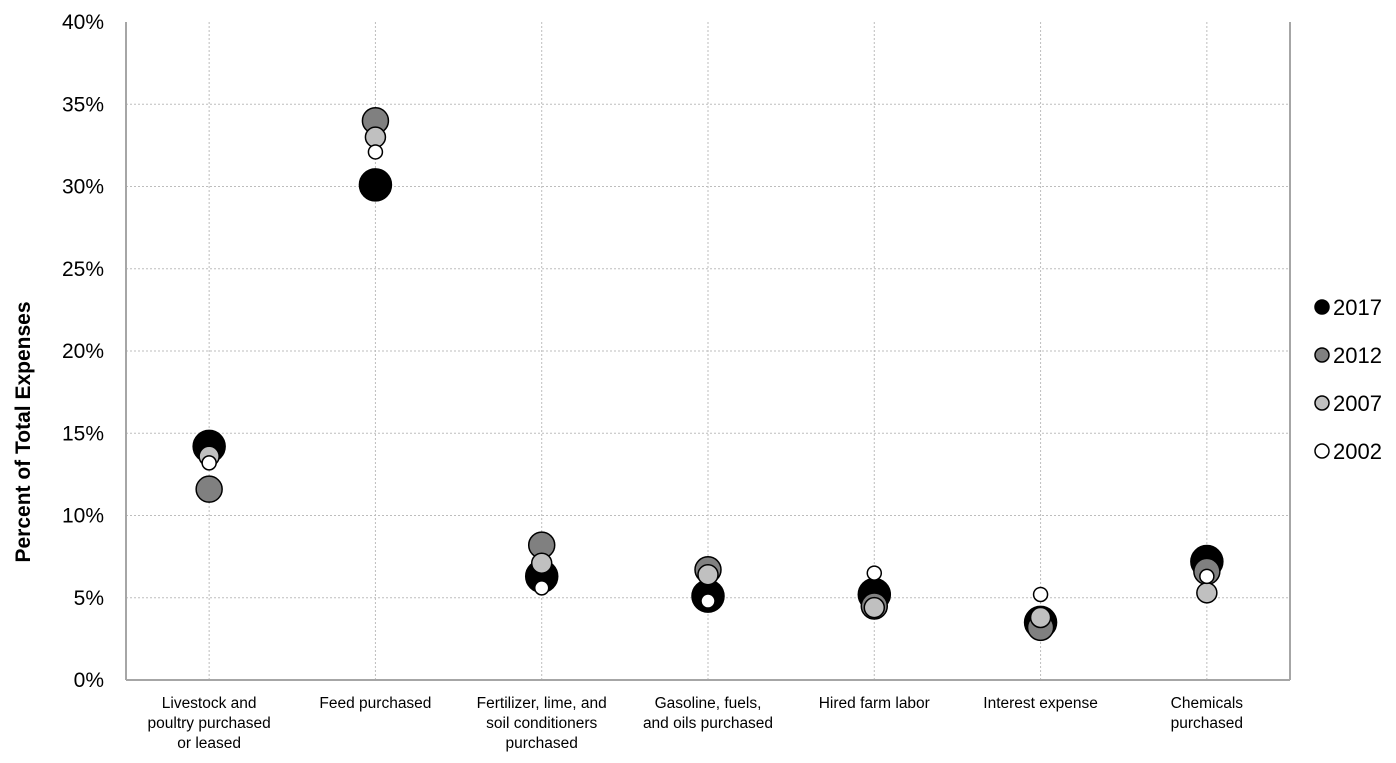 The image size is (1396, 763). What do you see at coordinates (1357, 355) in the screenshot?
I see `legend-label: 2012` at bounding box center [1357, 355].